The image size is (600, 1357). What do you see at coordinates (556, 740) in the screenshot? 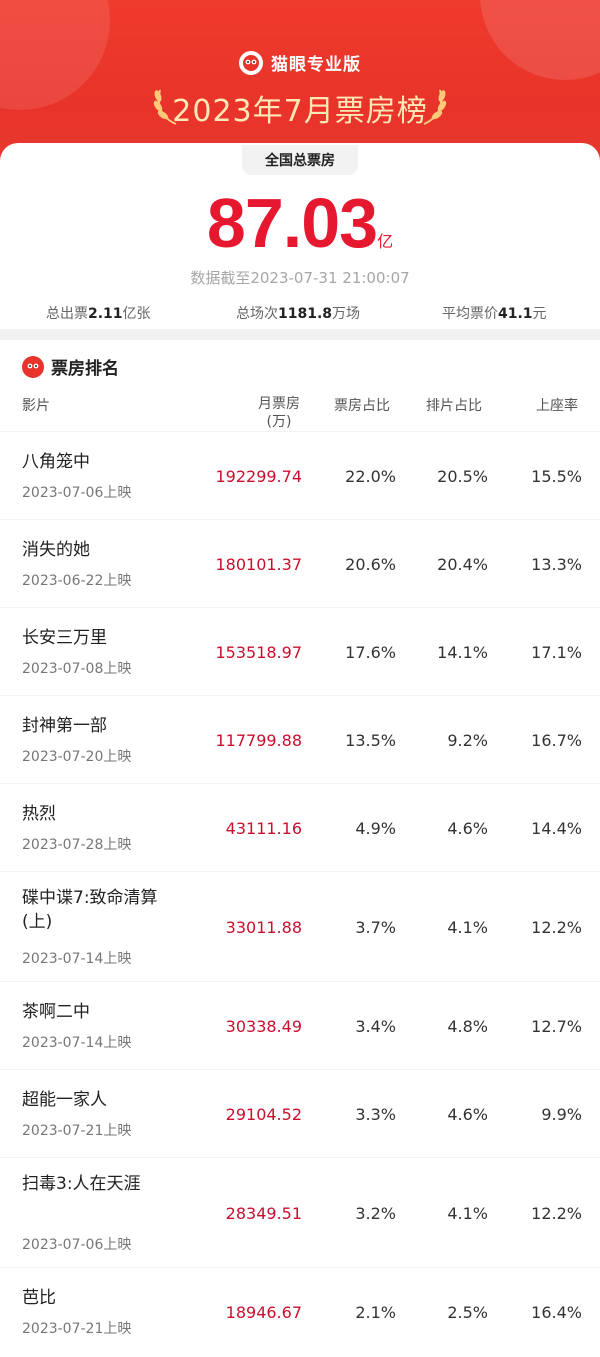
I see `seat-rate-value: 16.7%` at bounding box center [556, 740].